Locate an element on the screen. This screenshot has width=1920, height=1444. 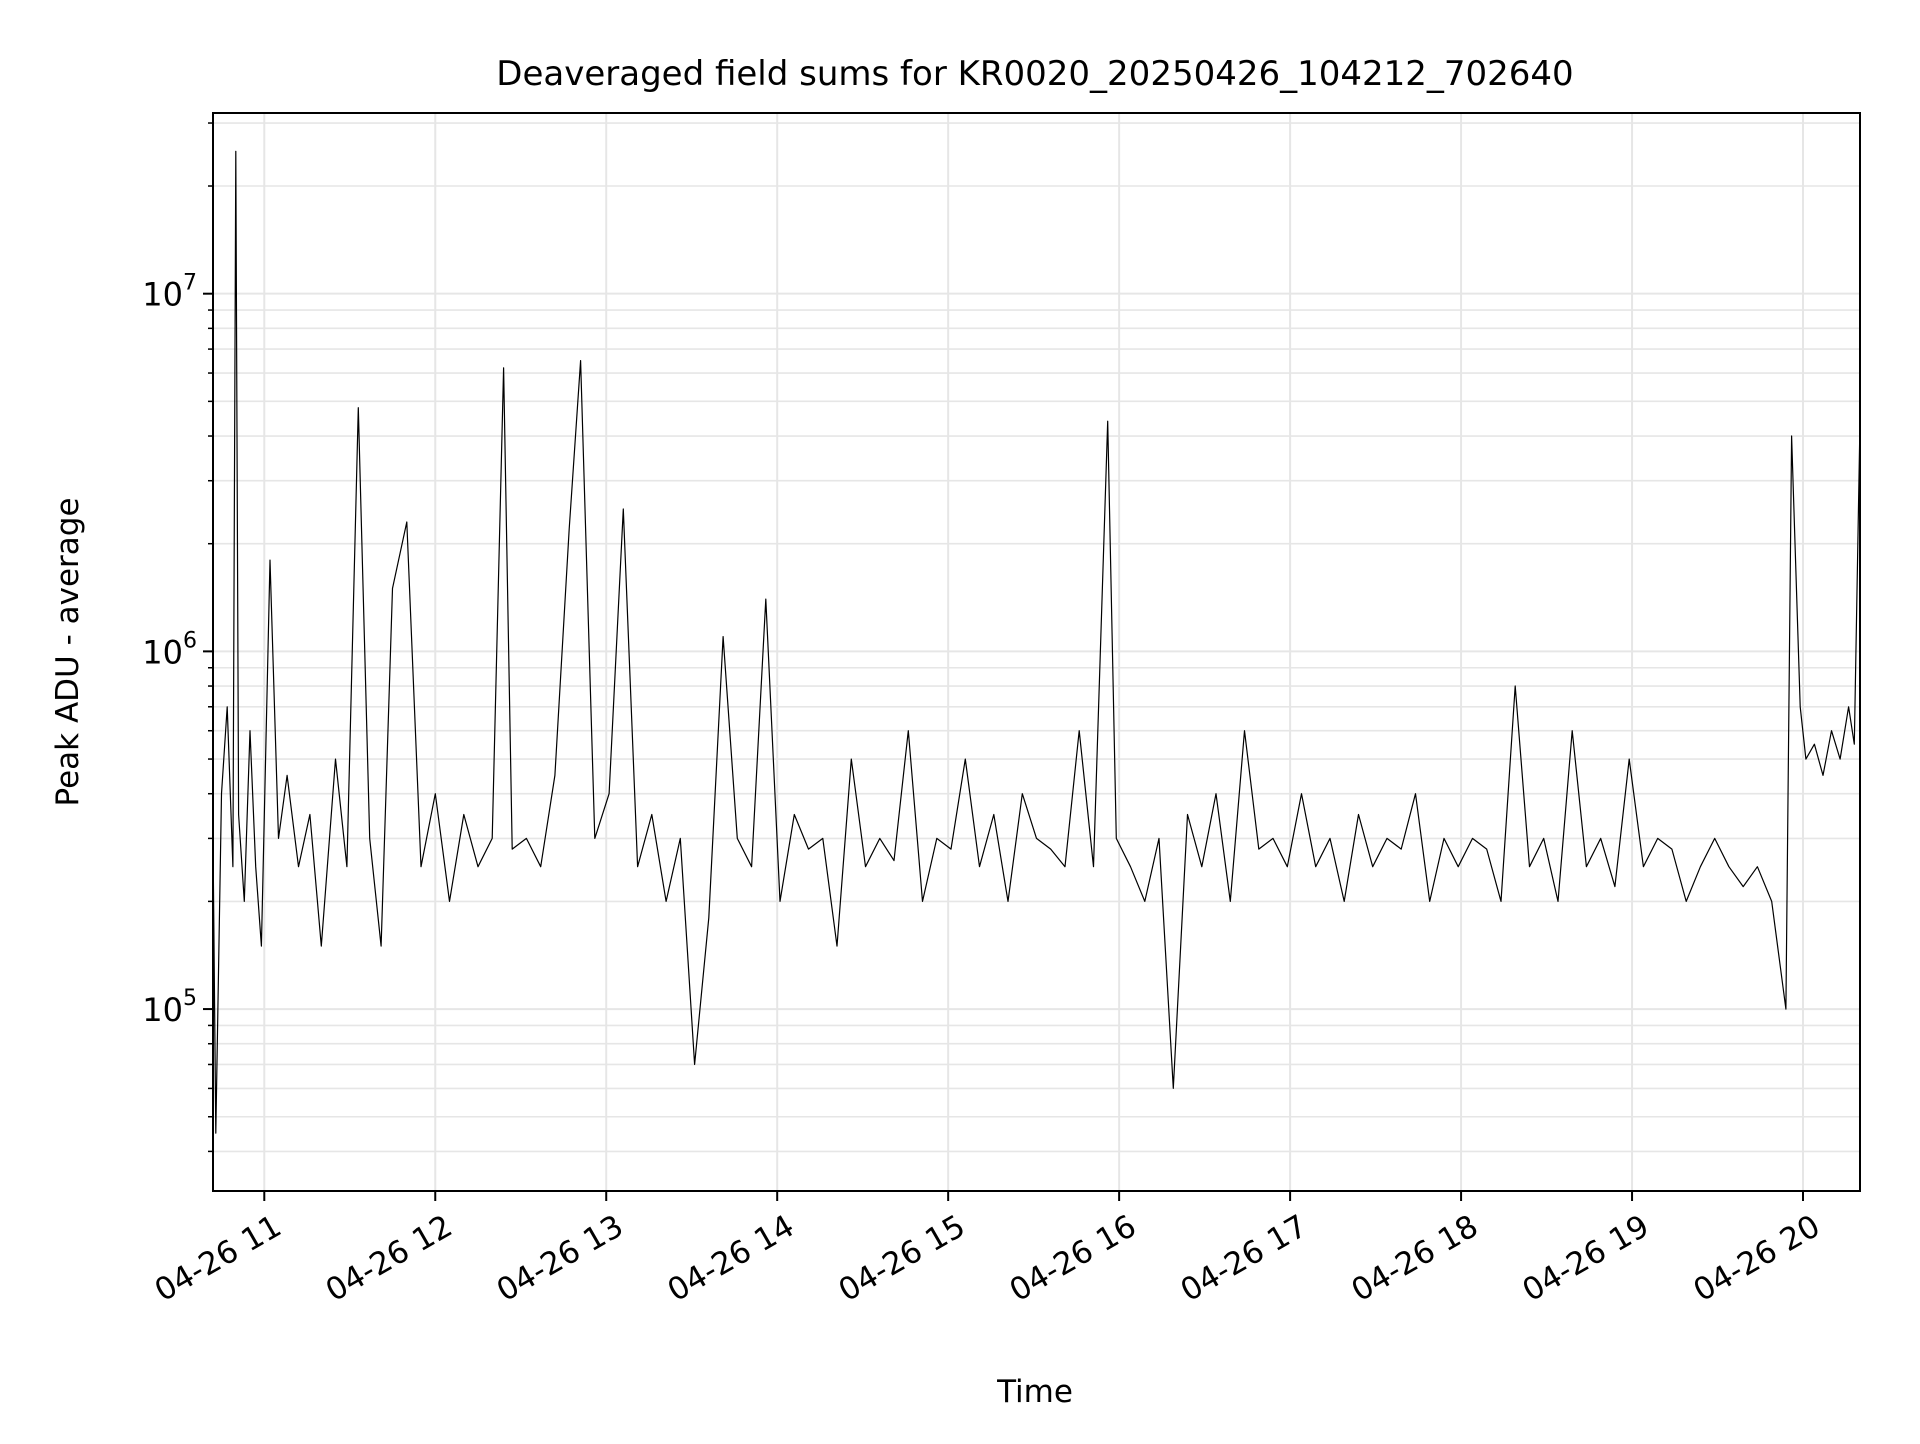
y-axis-label: Peak ADU - average is located at coordinates (68, 651).